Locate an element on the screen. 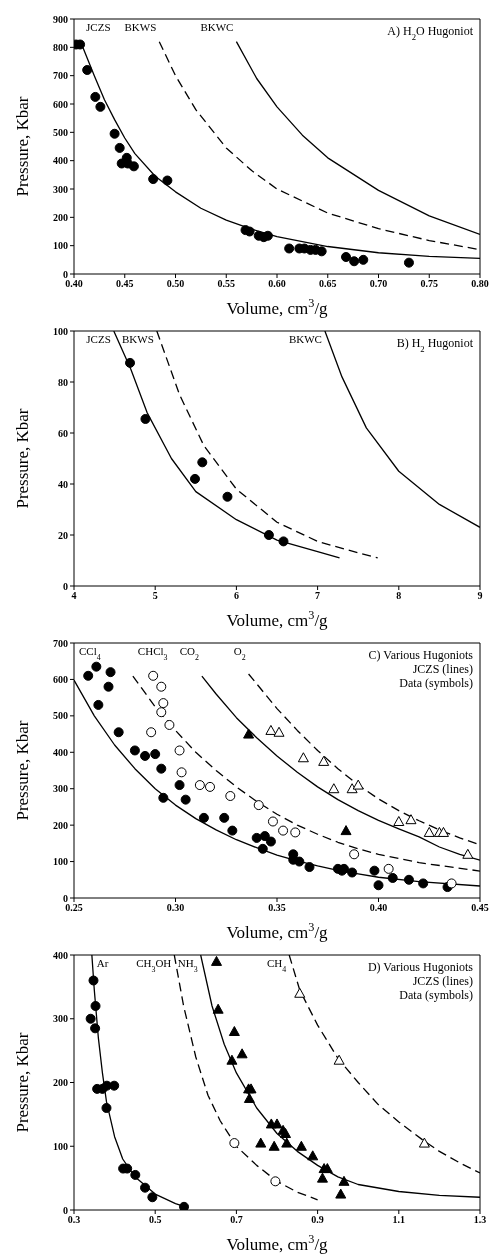 The width and height of the screenshot is (501, 1259). x-tick-label: 0.55 is located at coordinates (226, 284).